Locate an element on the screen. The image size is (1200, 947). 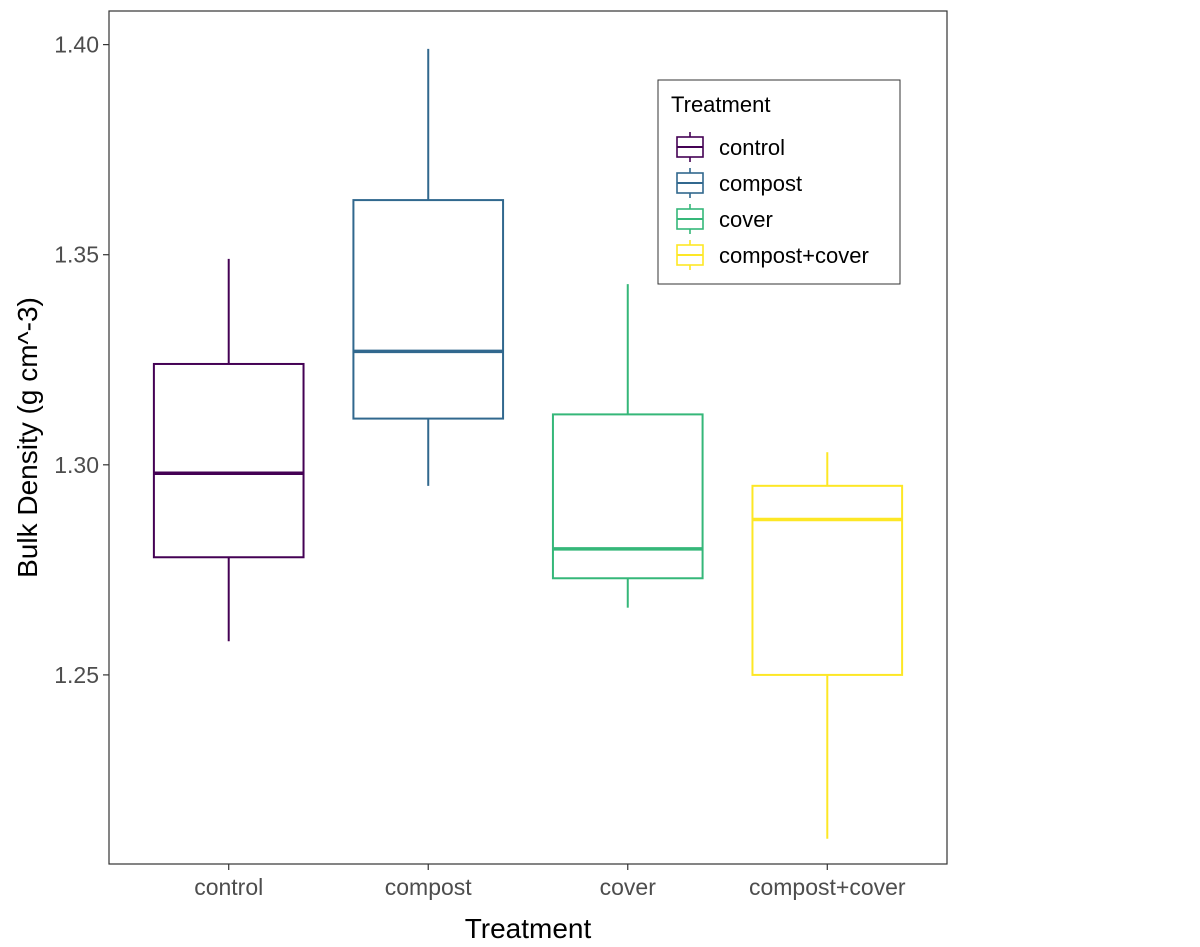
x-tick-label: control is located at coordinates (228, 887).